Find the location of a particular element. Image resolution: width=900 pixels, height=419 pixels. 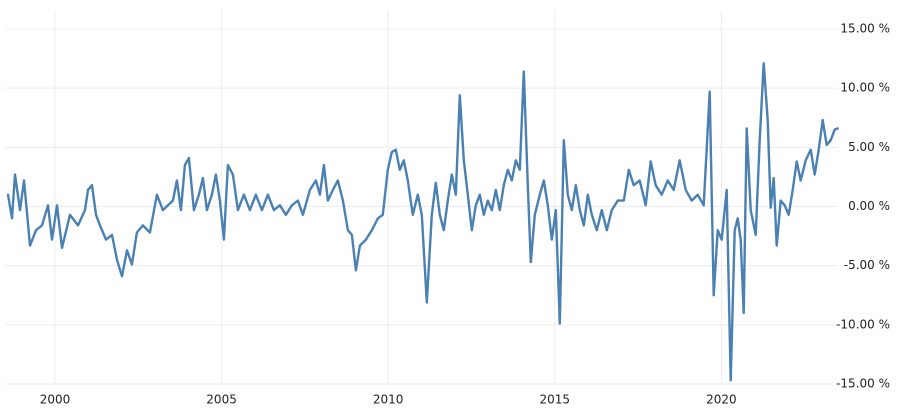

y-tick-label: -10.00 % is located at coordinates (863, 324).